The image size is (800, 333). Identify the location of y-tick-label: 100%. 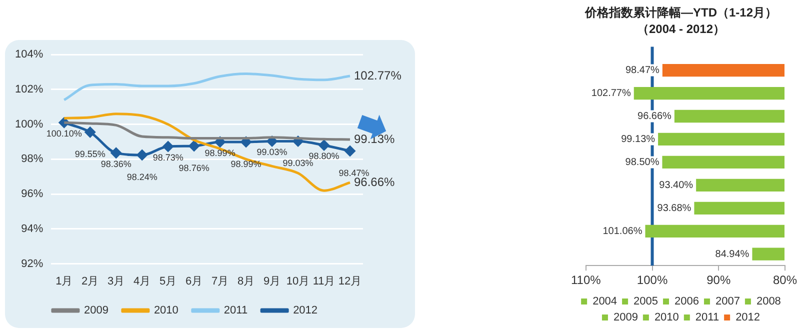
(29, 124).